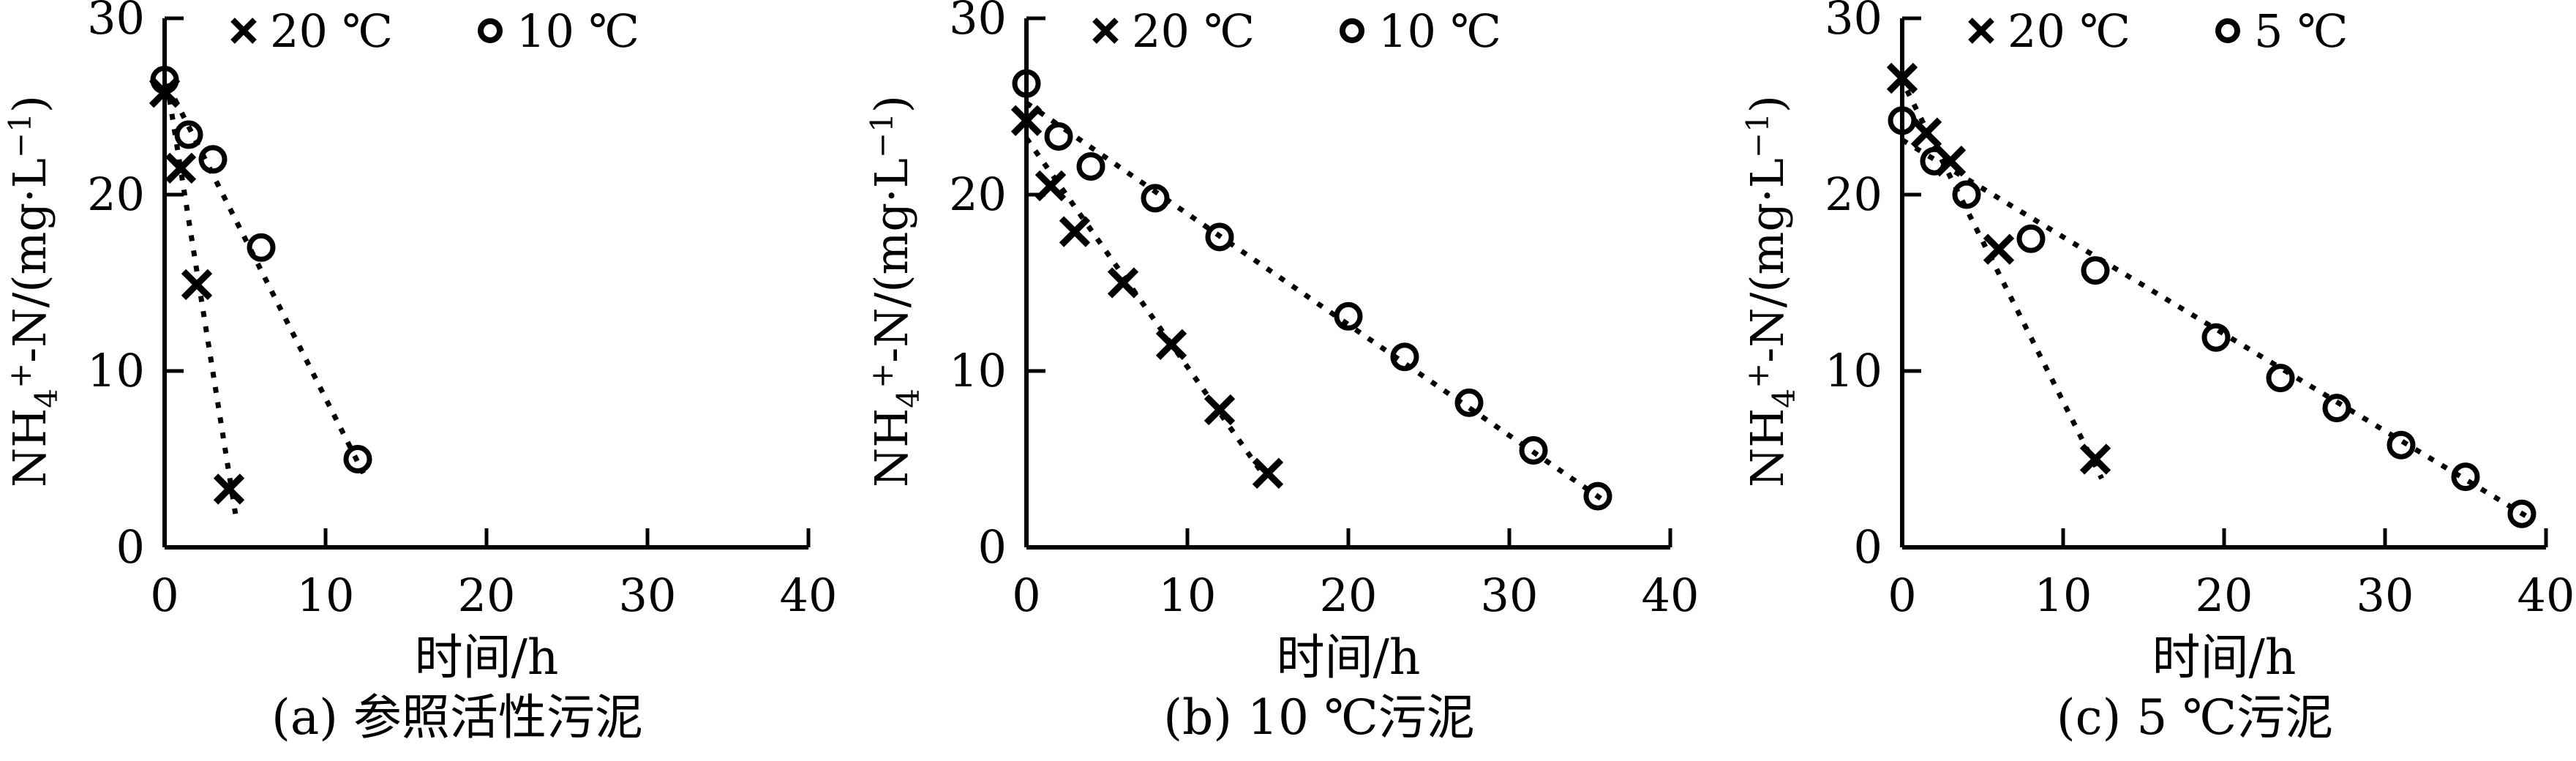 Image resolution: width=2576 pixels, height=761 pixels. What do you see at coordinates (1319, 717) in the screenshot?
I see `caption-b: (b) 10 ℃污泥` at bounding box center [1319, 717].